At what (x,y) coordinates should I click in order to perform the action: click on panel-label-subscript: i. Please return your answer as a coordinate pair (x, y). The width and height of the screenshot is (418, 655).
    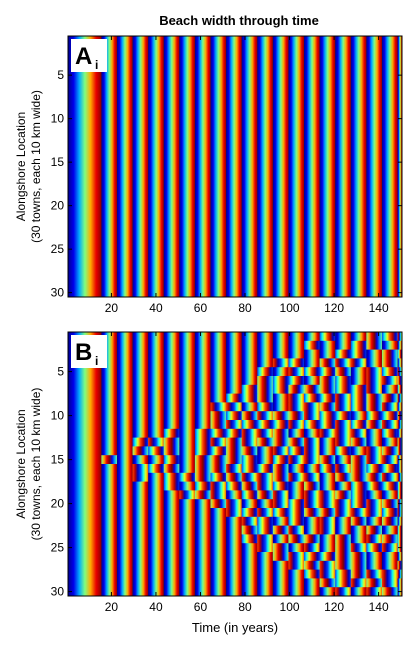
    Looking at the image, I should click on (96, 65).